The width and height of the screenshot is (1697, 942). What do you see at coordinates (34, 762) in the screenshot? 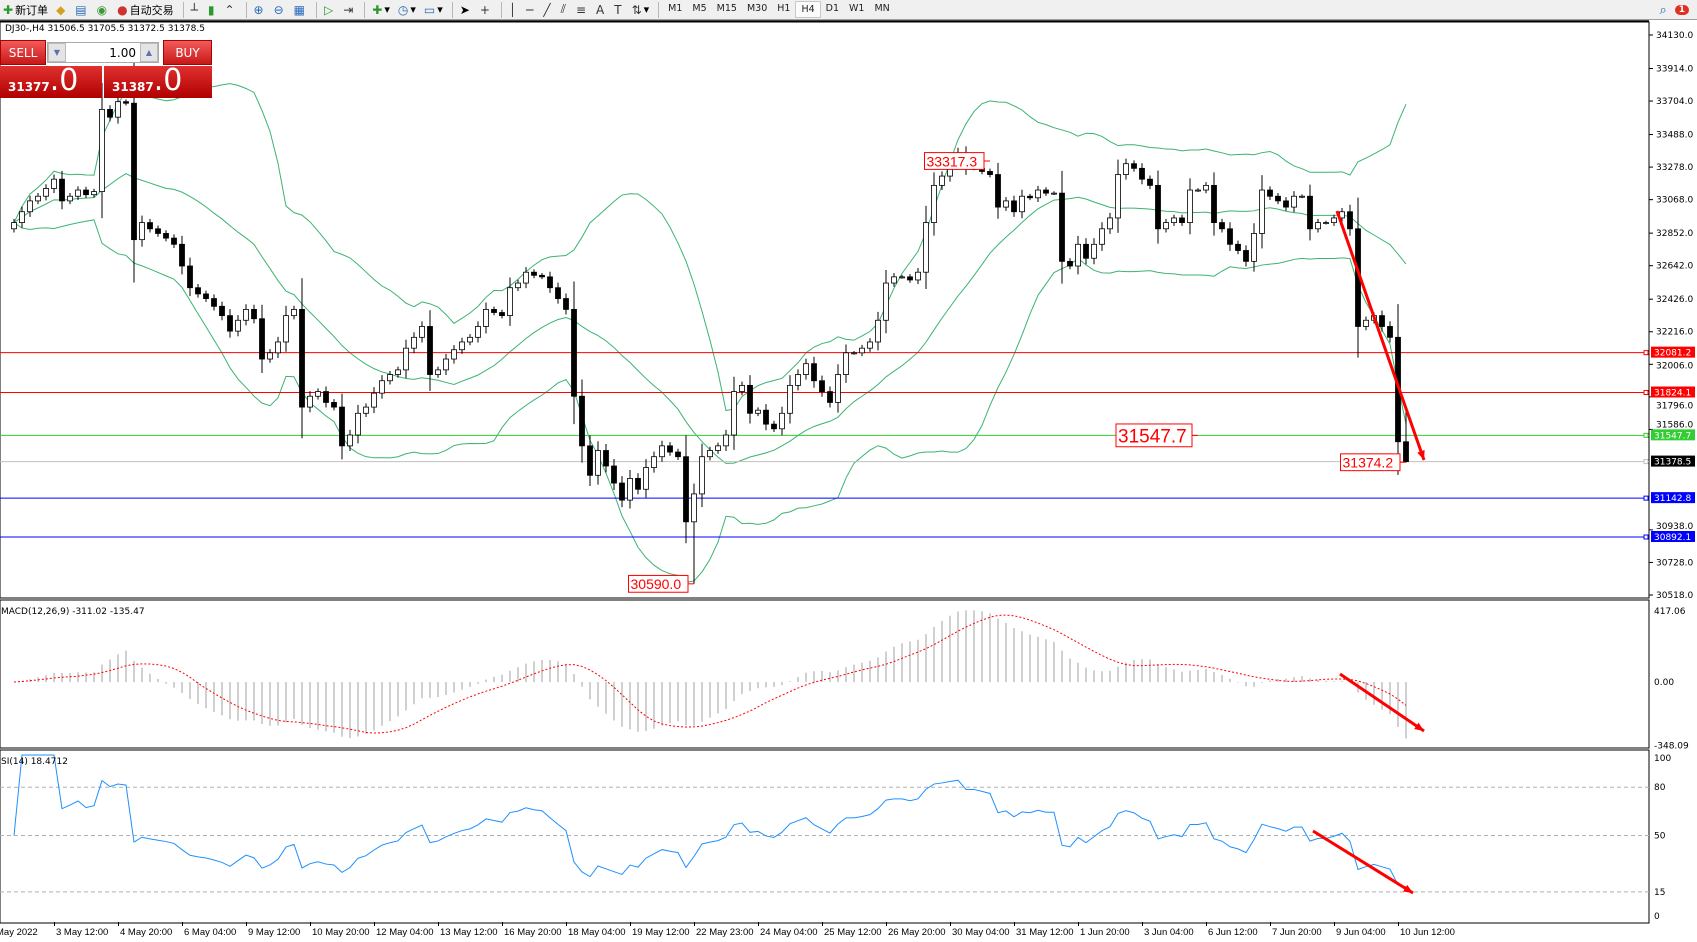
I see `rsi-label: SI(14) 18.4712` at bounding box center [34, 762].